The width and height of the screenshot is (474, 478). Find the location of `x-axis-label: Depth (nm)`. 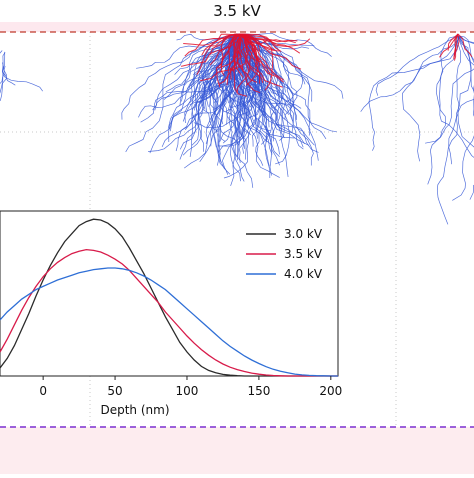

x-axis-label: Depth (nm) is located at coordinates (134, 410).